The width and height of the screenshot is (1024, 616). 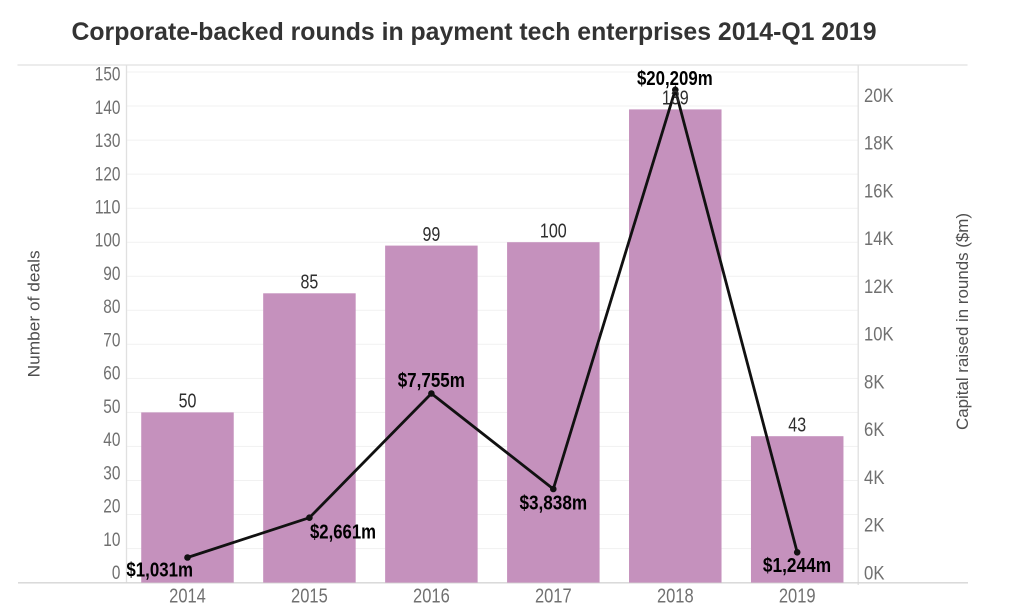 I want to click on svg-text: 120, so click(x=108, y=174).